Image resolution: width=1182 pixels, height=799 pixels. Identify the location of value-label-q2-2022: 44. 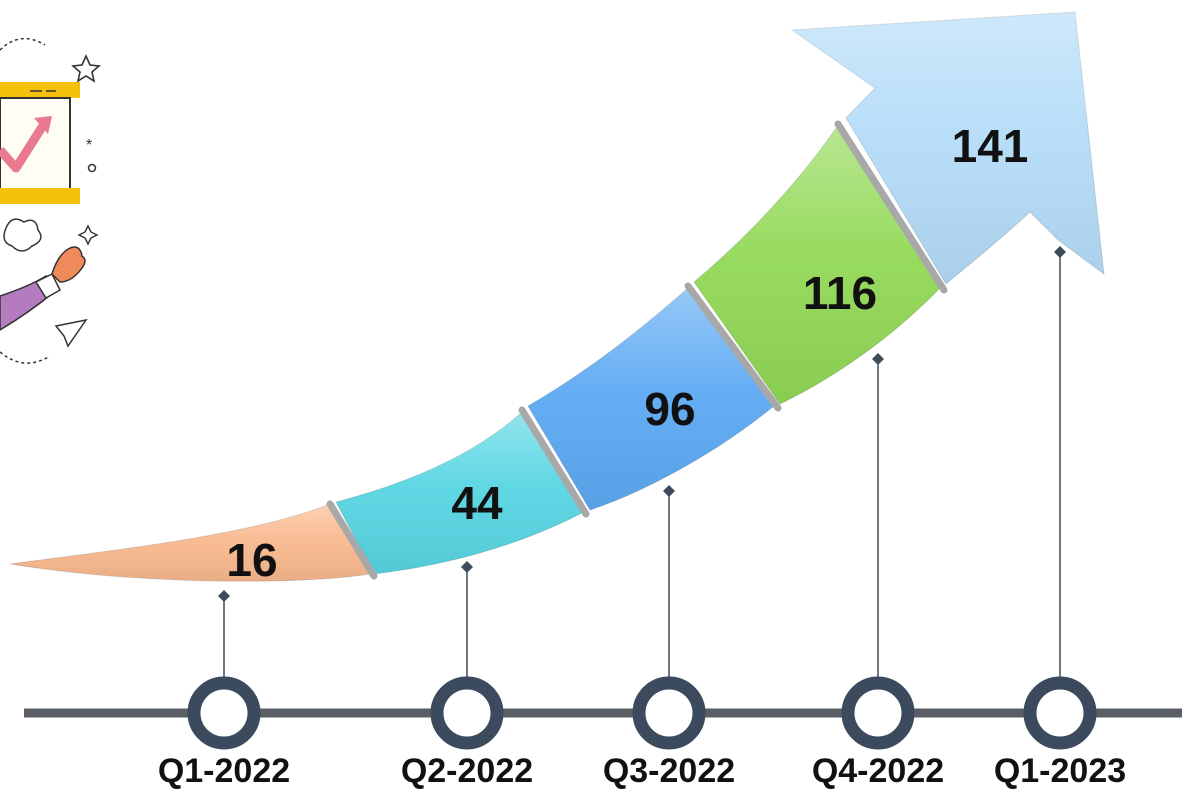
(477, 503).